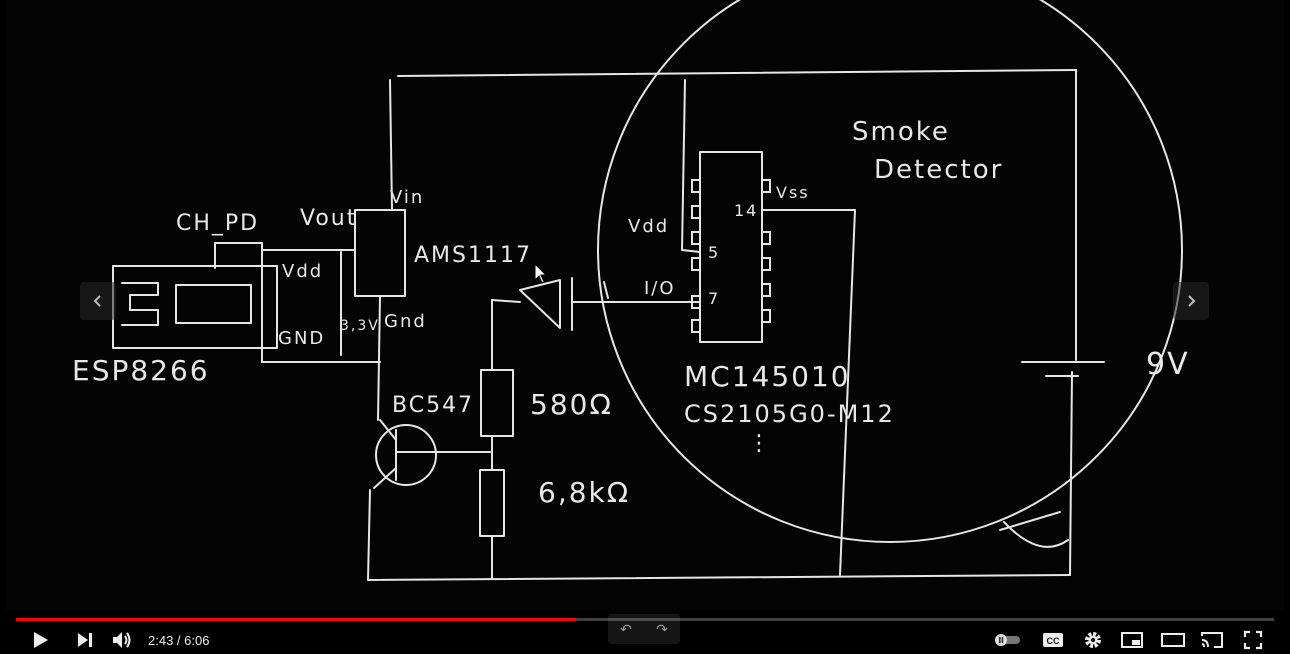  What do you see at coordinates (662, 628) in the screenshot?
I see `seek-forward-icon: ↷` at bounding box center [662, 628].